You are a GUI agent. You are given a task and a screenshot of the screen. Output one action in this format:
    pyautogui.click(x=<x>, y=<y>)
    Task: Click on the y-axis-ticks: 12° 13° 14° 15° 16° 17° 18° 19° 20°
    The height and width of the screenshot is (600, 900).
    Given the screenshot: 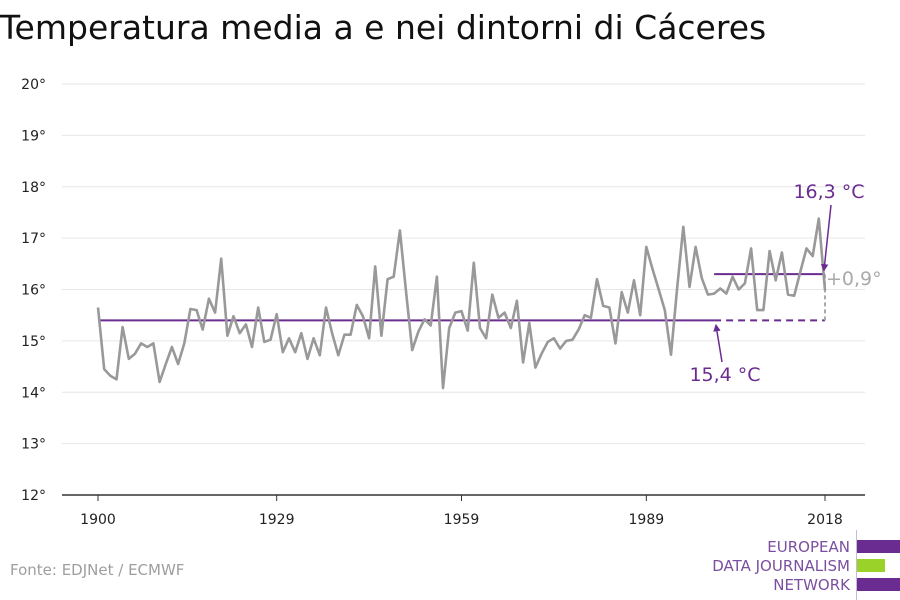 What is the action you would take?
    pyautogui.click(x=33, y=290)
    